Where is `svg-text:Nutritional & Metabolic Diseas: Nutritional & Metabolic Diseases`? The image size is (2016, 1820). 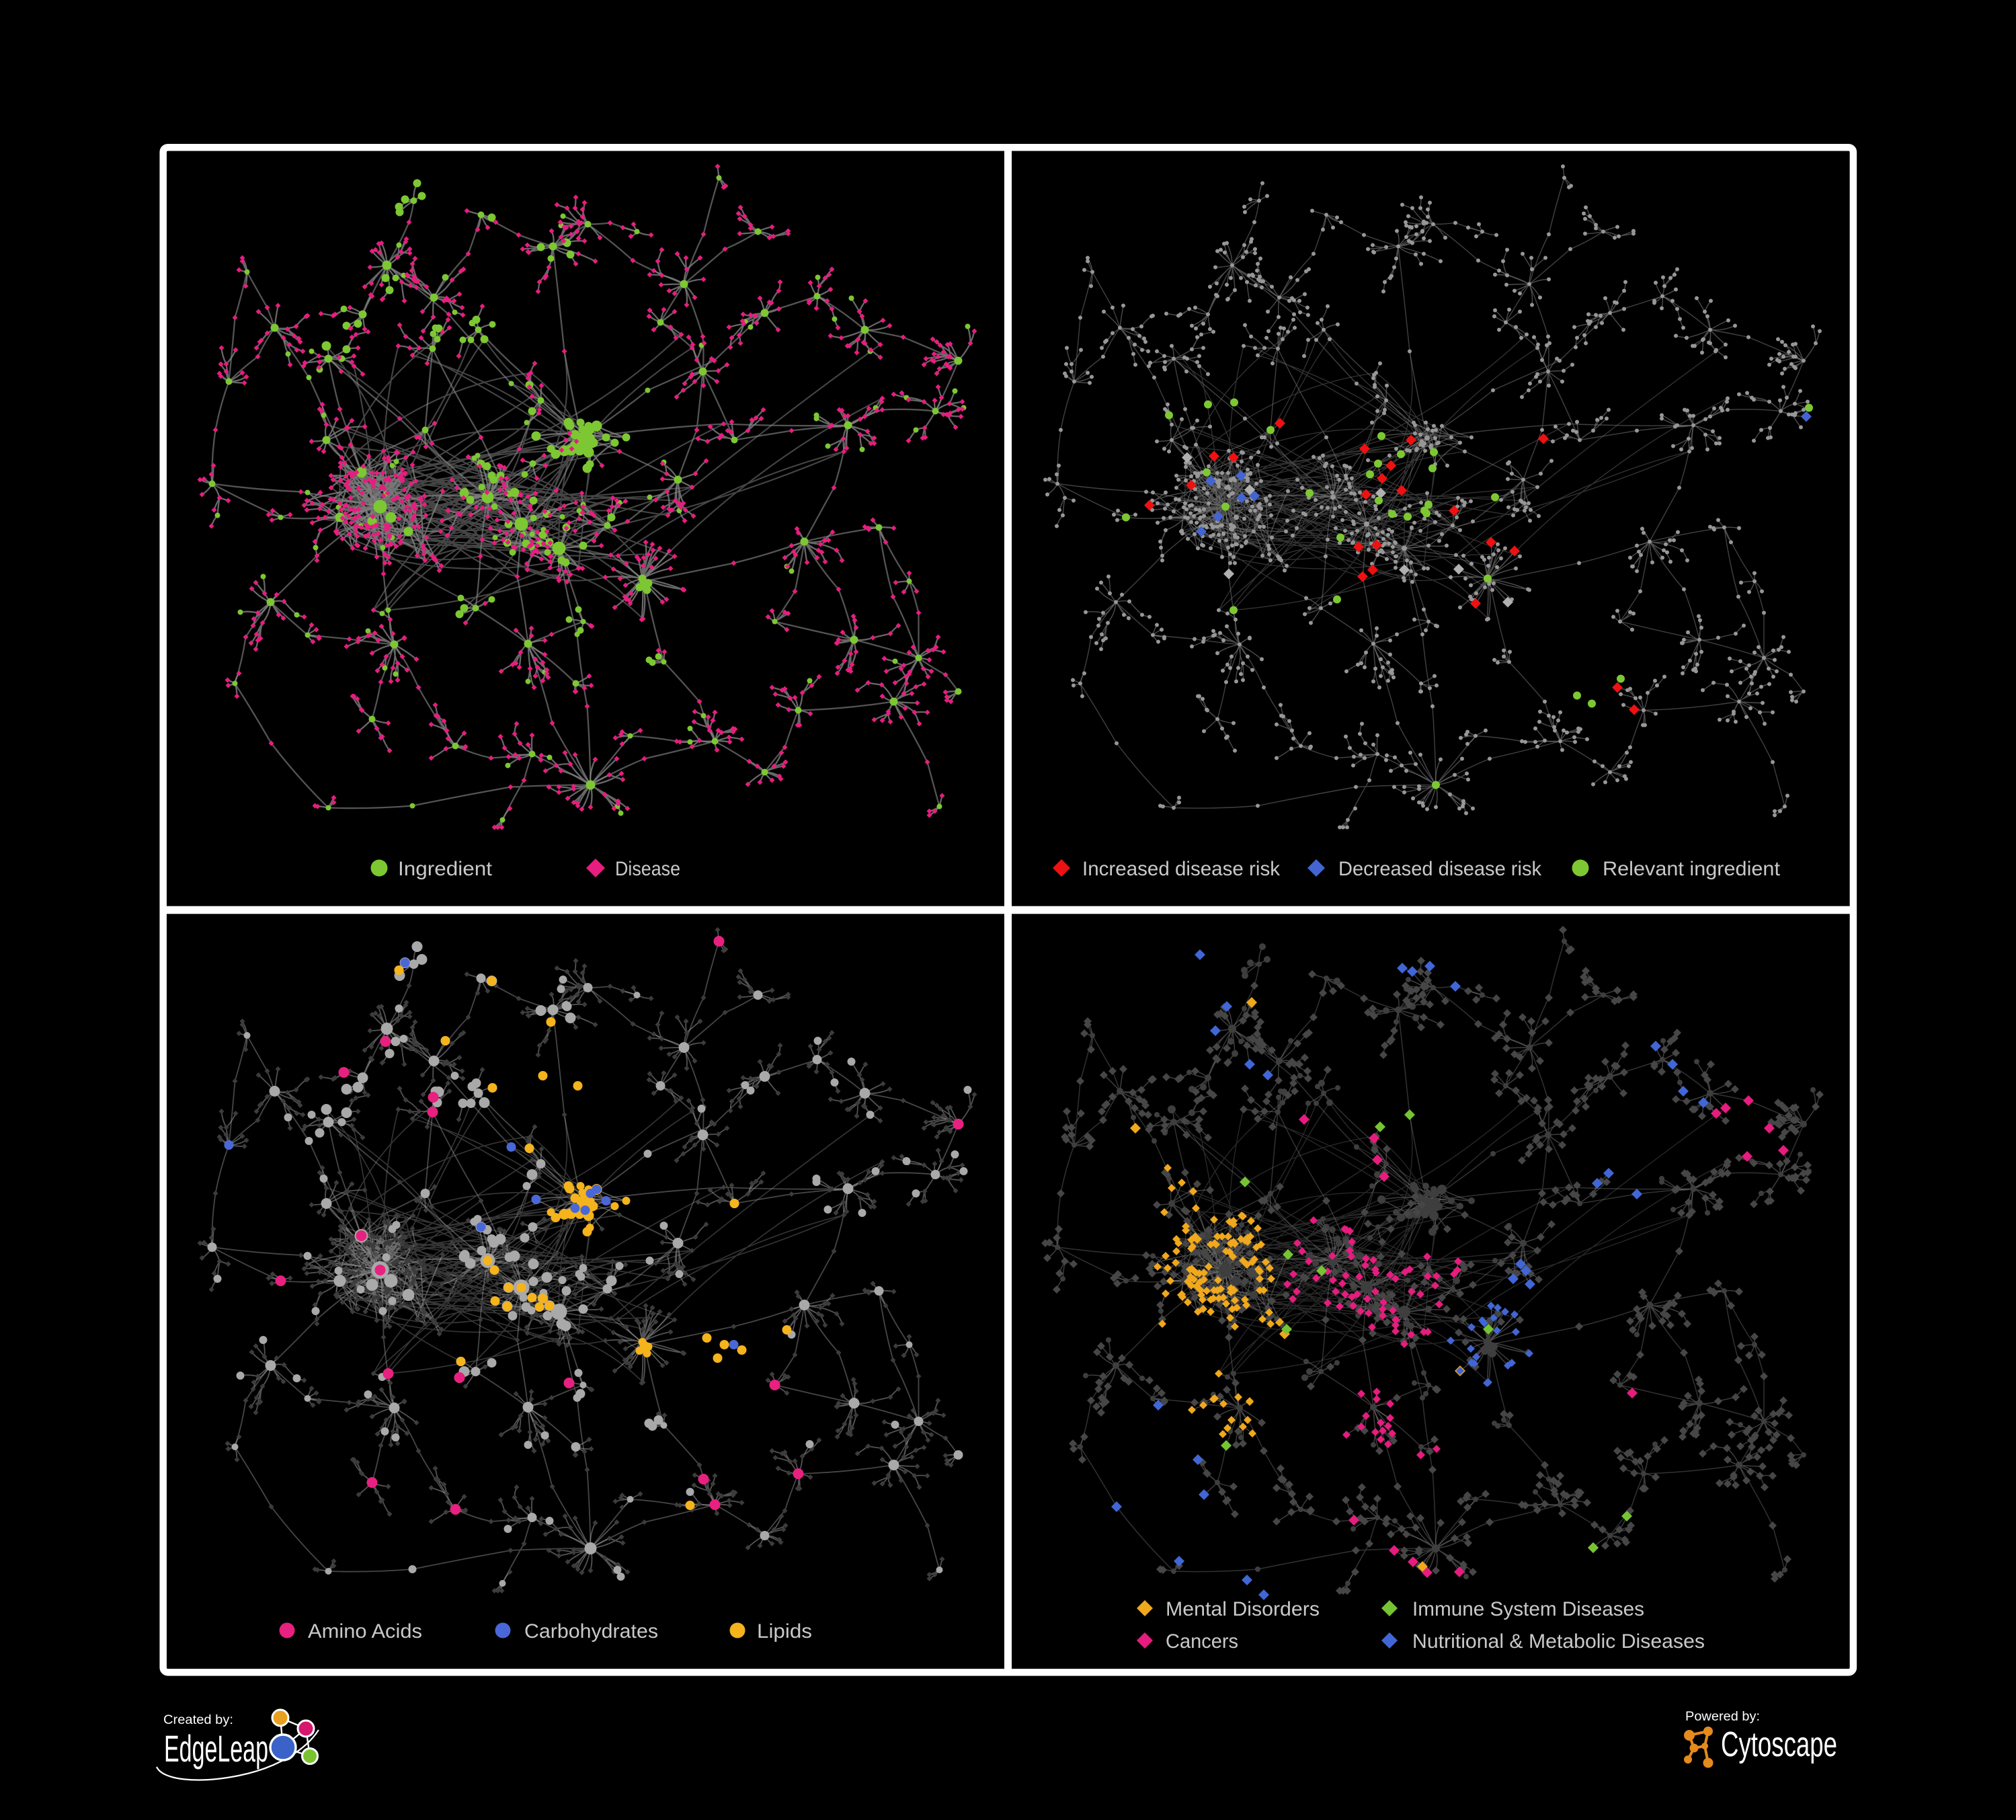 svg-text:Nutritional & Metabolic Diseas: Nutritional & Metabolic Diseases is located at coordinates (1558, 1641).